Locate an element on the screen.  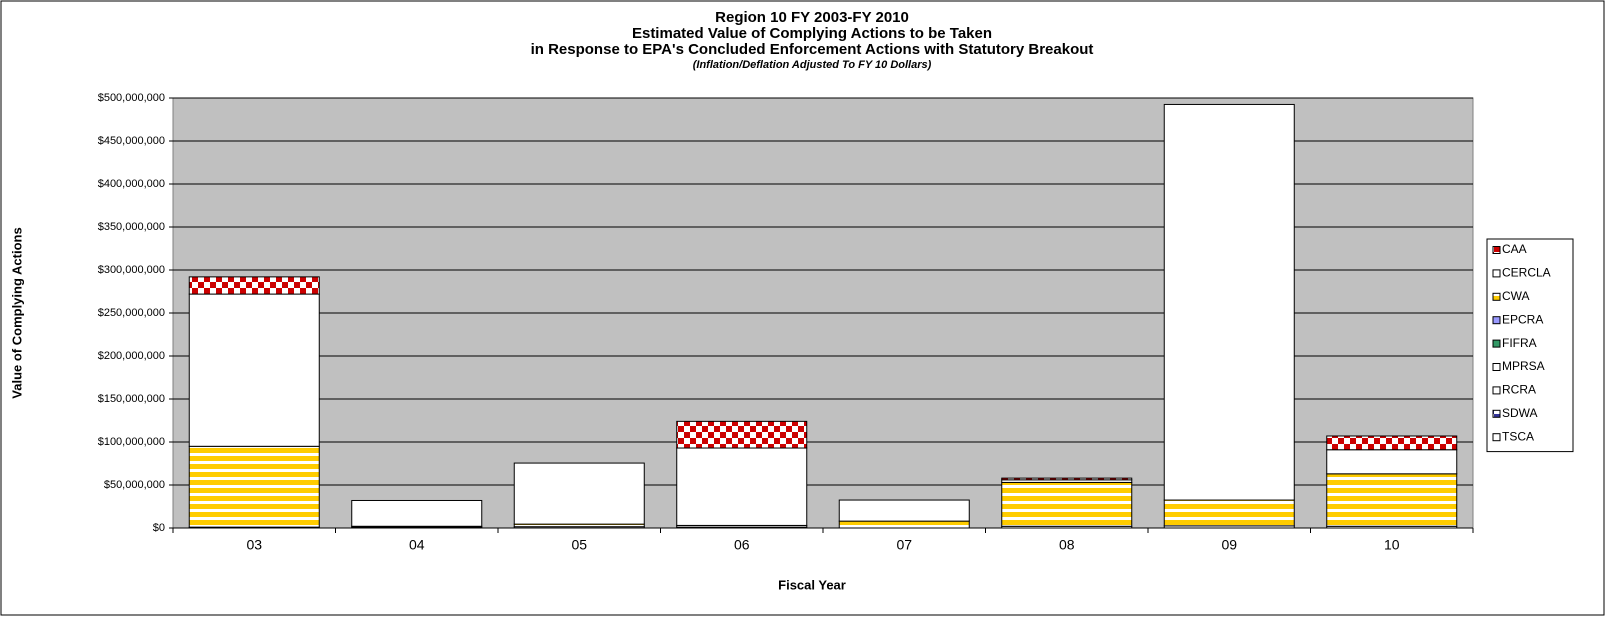
y-tick-label: $50,000,000 is located at coordinates (134, 485).